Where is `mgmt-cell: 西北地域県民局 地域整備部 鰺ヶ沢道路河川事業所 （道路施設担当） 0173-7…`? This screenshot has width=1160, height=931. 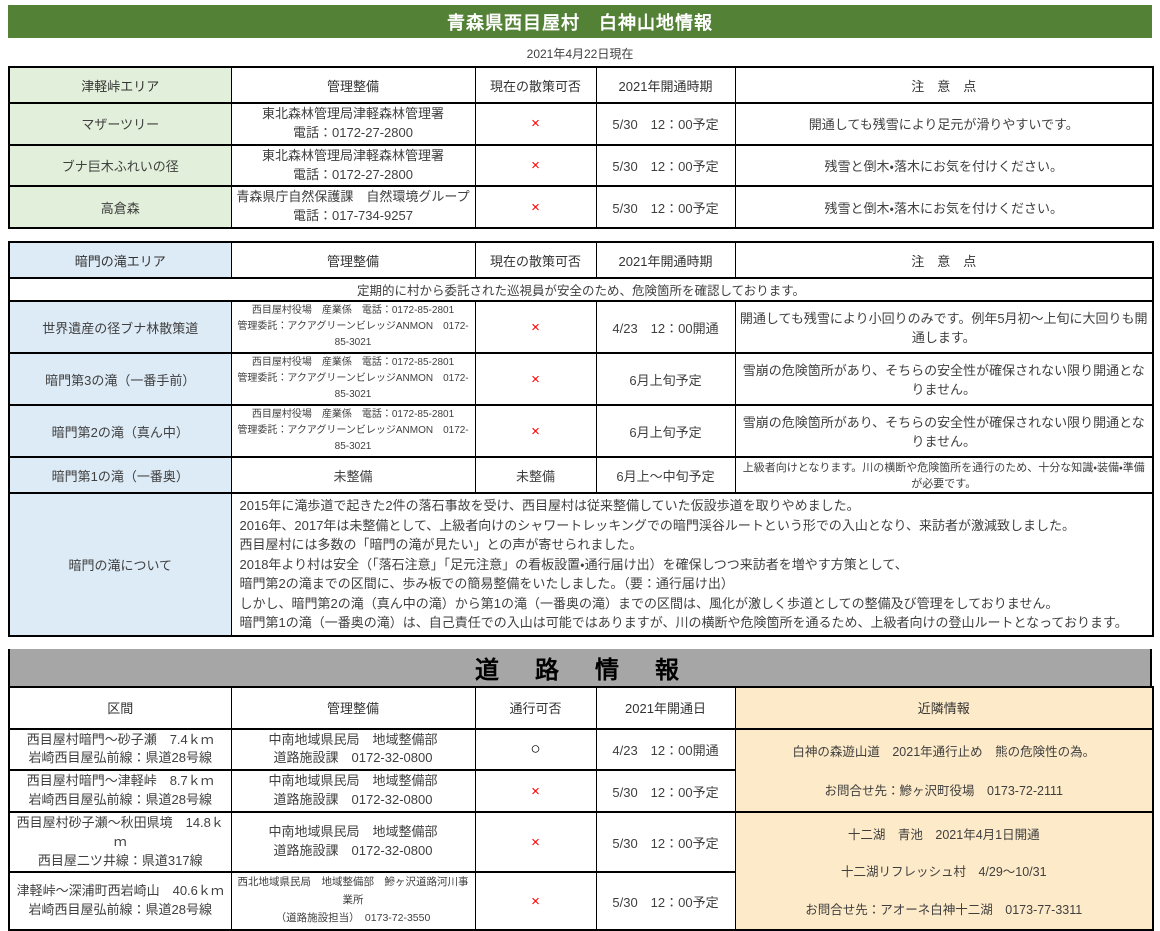 mgmt-cell: 西北地域県民局 地域整備部 鰺ヶ沢道路河川事業所 （道路施設担当） 0173-7… is located at coordinates (353, 901).